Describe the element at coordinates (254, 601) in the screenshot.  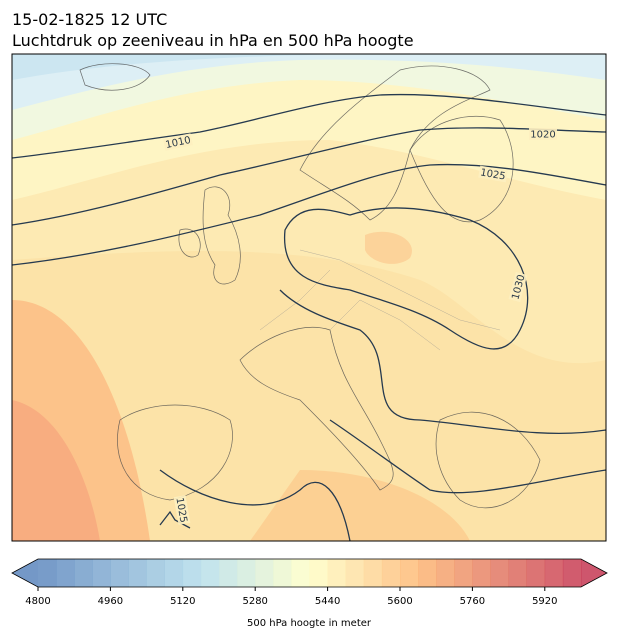
I see `colorbar-tick-label: 5280` at that location.